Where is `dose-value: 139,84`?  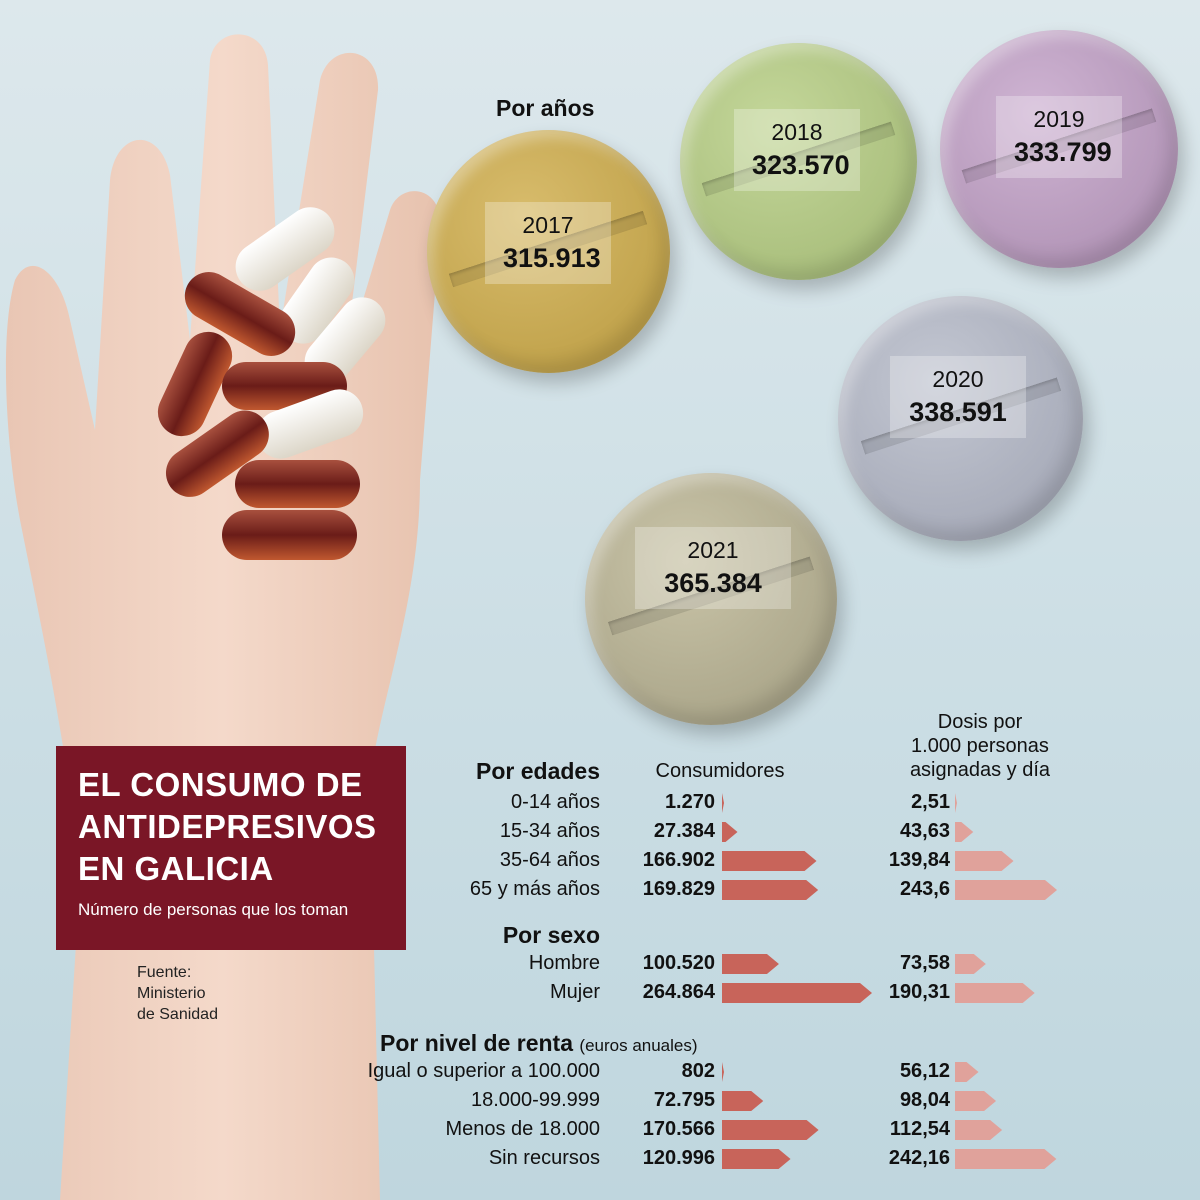
dose-value: 139,84 is located at coordinates (919, 860).